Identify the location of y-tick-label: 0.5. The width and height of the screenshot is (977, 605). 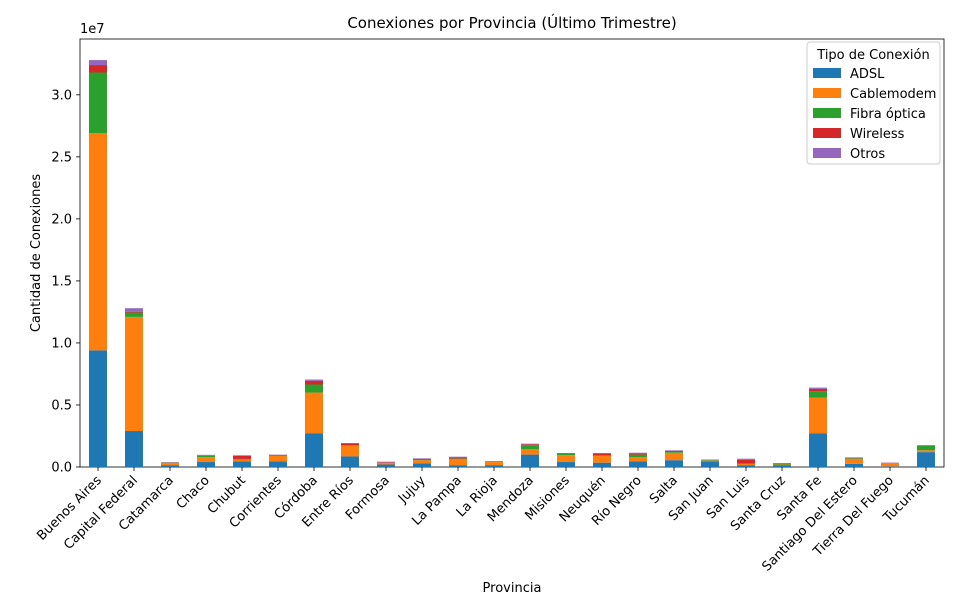
(61, 405).